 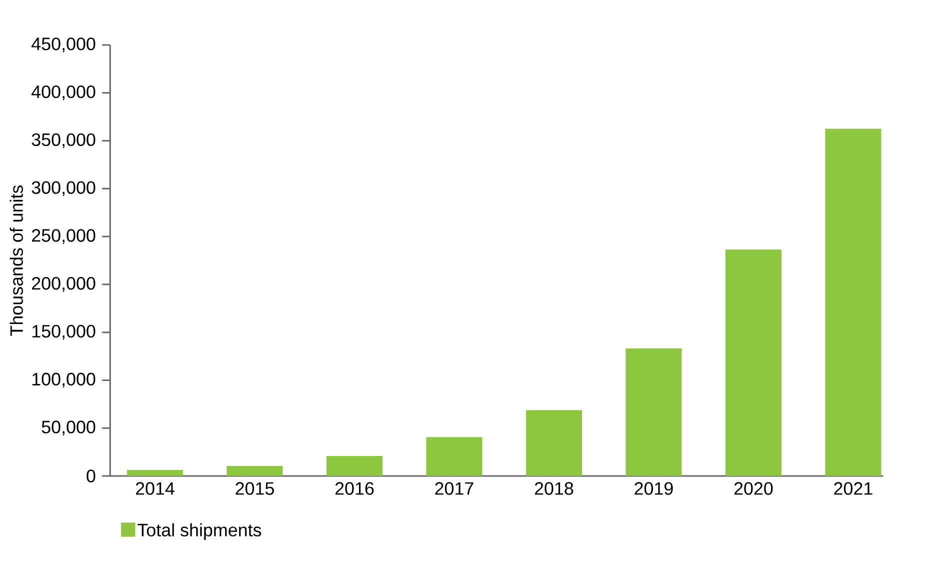 What do you see at coordinates (91, 476) in the screenshot?
I see `y-tick-label: 0` at bounding box center [91, 476].